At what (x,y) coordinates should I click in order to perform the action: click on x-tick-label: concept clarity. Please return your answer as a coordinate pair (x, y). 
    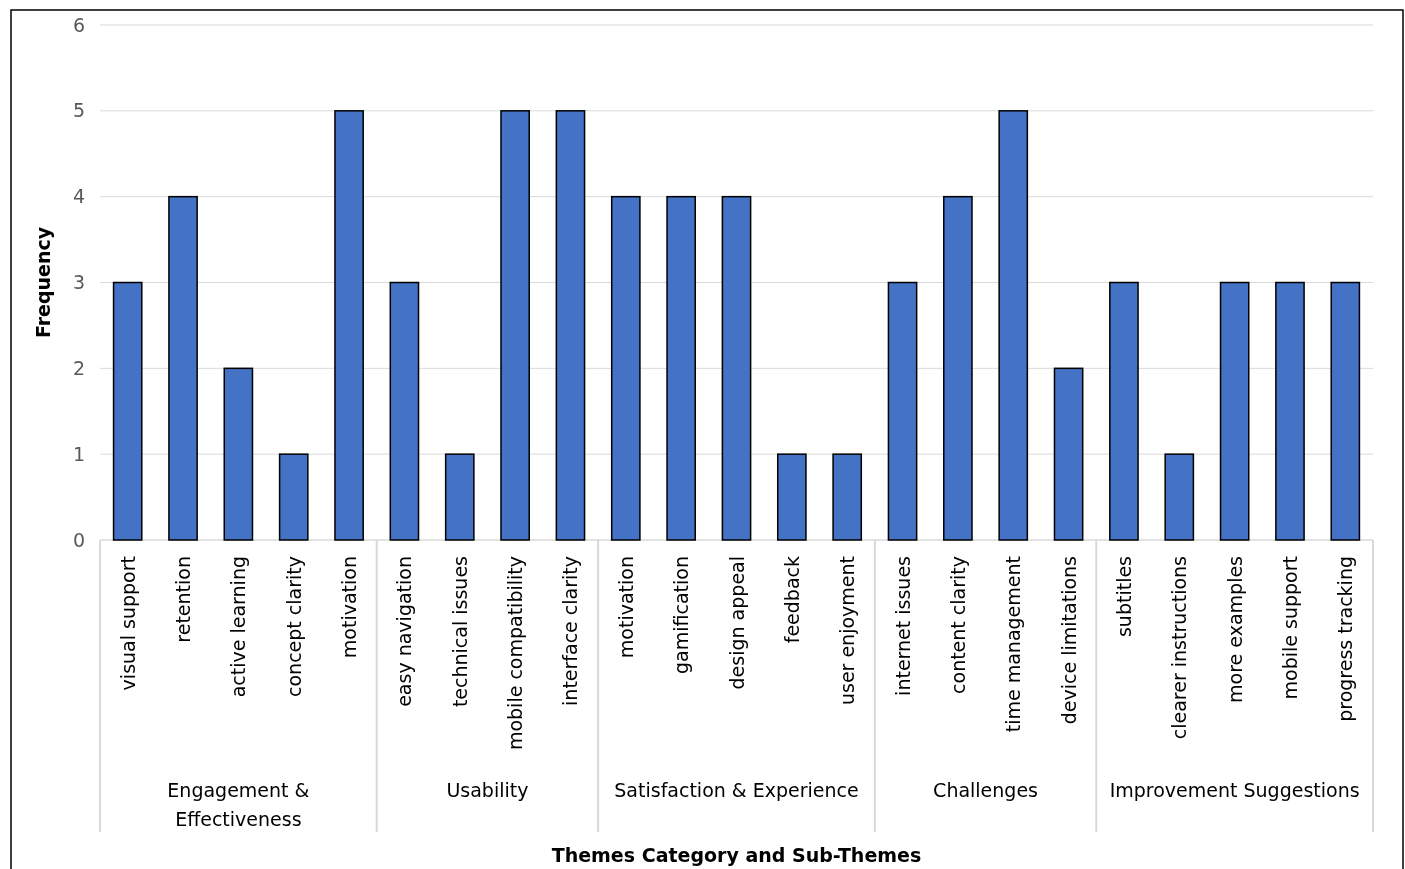
    Looking at the image, I should click on (293, 626).